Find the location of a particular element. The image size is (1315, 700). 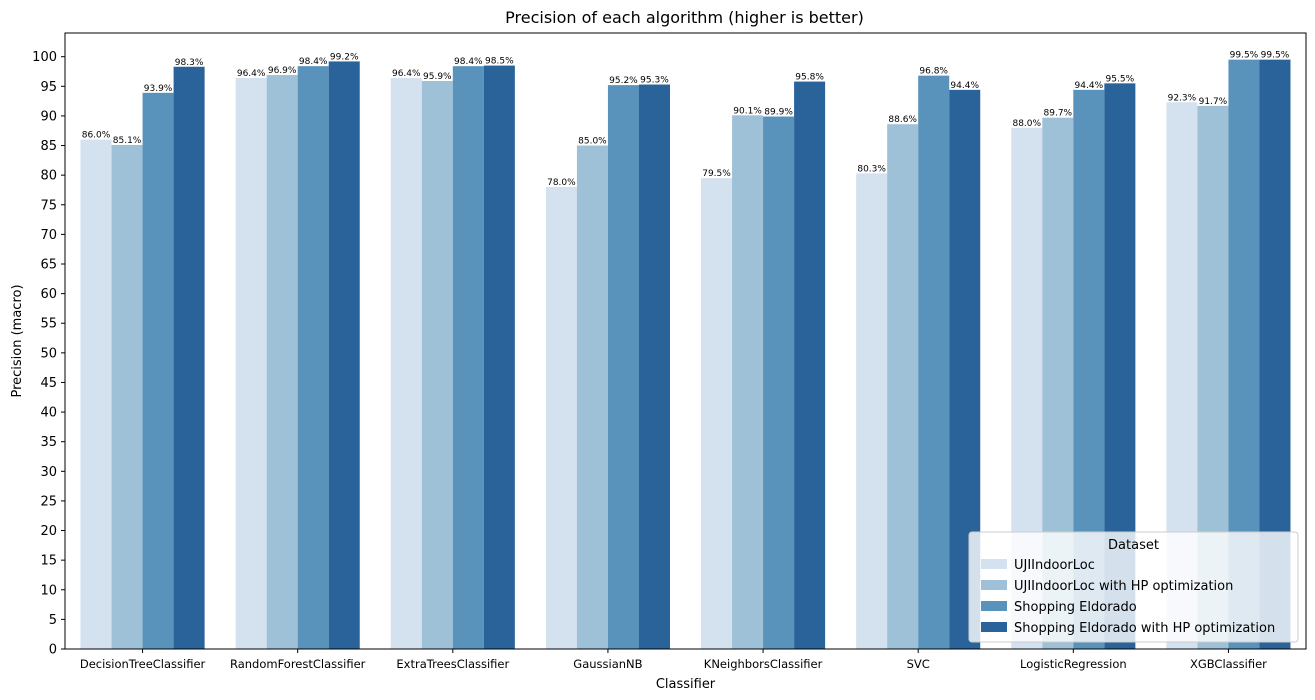

y-tick-label: 20 is located at coordinates (48, 531).